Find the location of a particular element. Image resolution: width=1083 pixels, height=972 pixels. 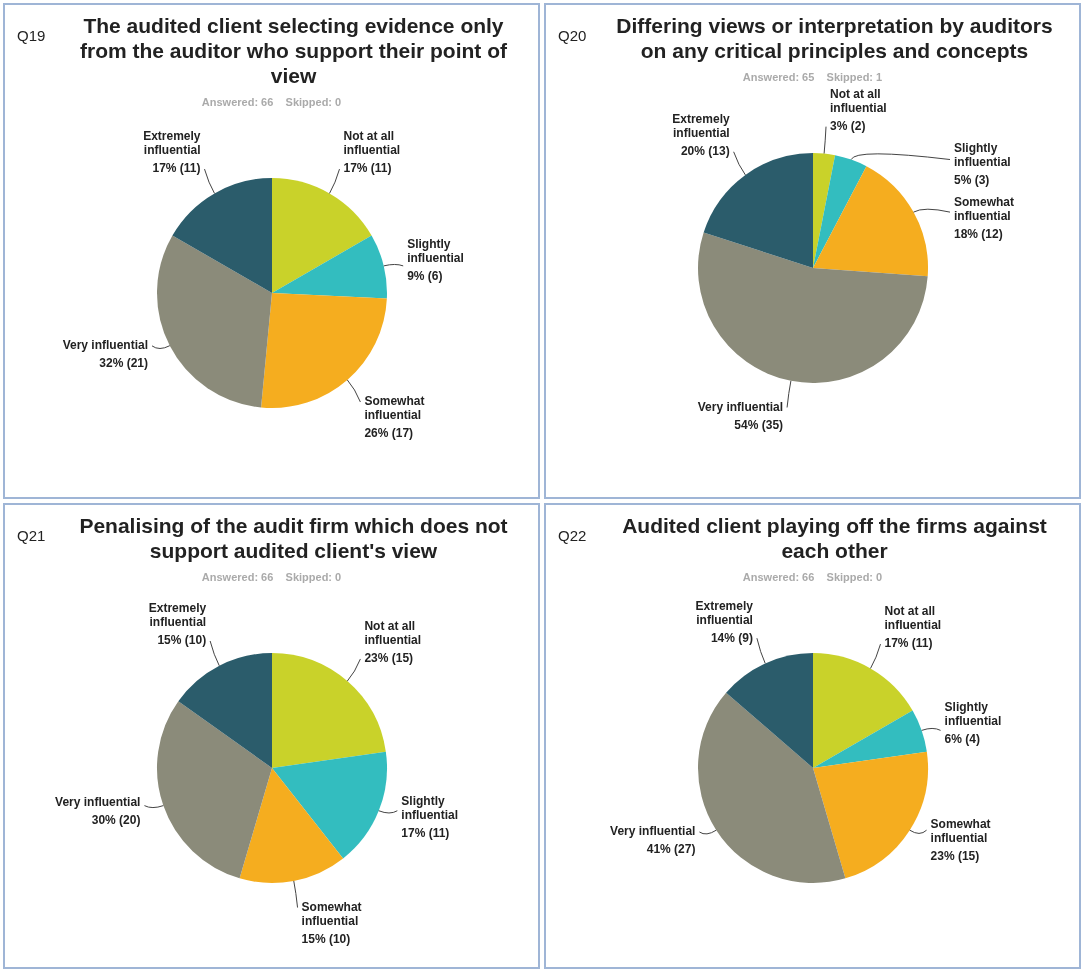

text: Q21 is located at coordinates (31, 535).